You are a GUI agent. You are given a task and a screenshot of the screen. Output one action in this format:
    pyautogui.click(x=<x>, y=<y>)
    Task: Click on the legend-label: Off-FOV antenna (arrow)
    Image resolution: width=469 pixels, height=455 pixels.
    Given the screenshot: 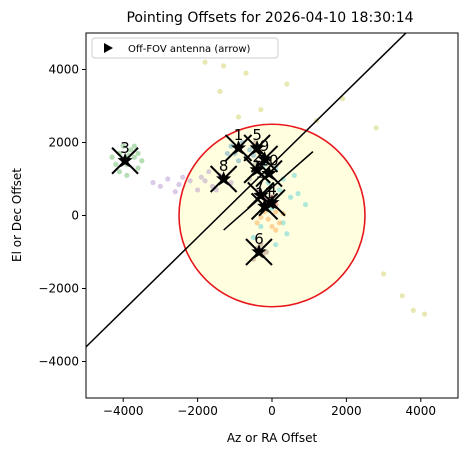 What is the action you would take?
    pyautogui.click(x=189, y=49)
    